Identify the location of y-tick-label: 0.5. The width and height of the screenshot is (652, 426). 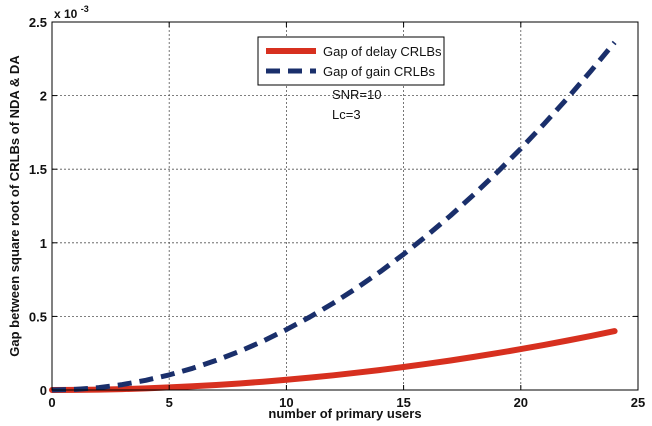
(38, 316).